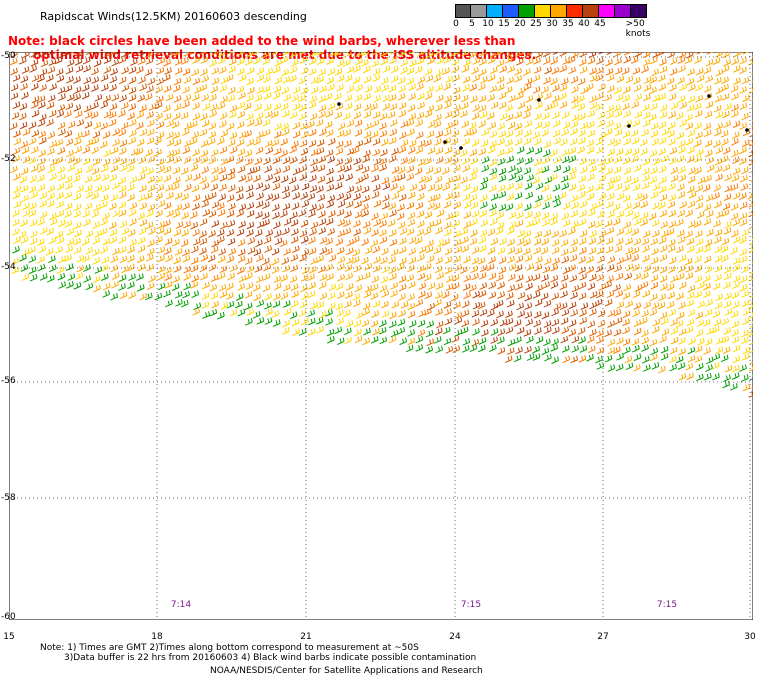 Image resolution: width=760 pixels, height=688 pixels. I want to click on legend-label: 40, so click(584, 24).